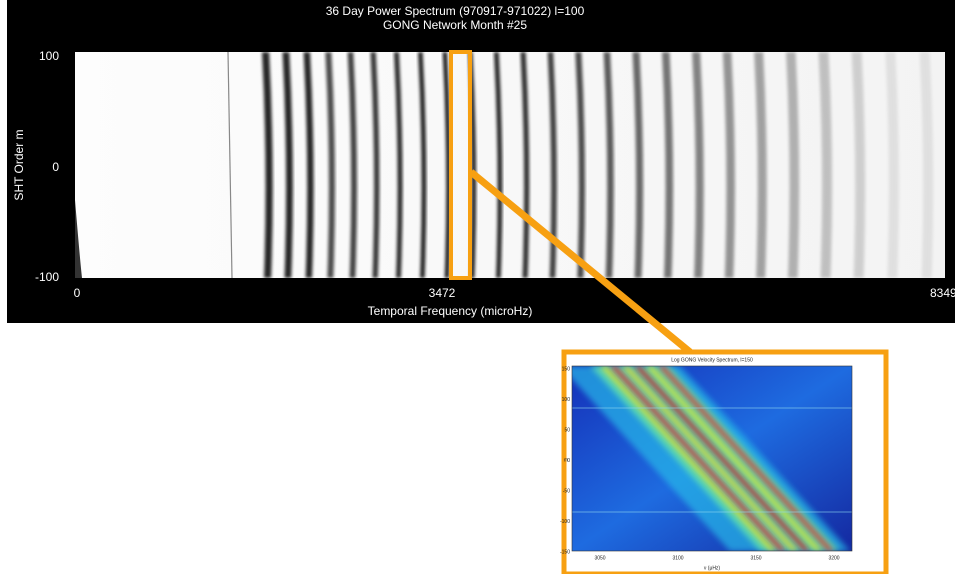 The width and height of the screenshot is (955, 579). Describe the element at coordinates (19, 164) in the screenshot. I see `y-axis-label: SHT Order m` at that location.